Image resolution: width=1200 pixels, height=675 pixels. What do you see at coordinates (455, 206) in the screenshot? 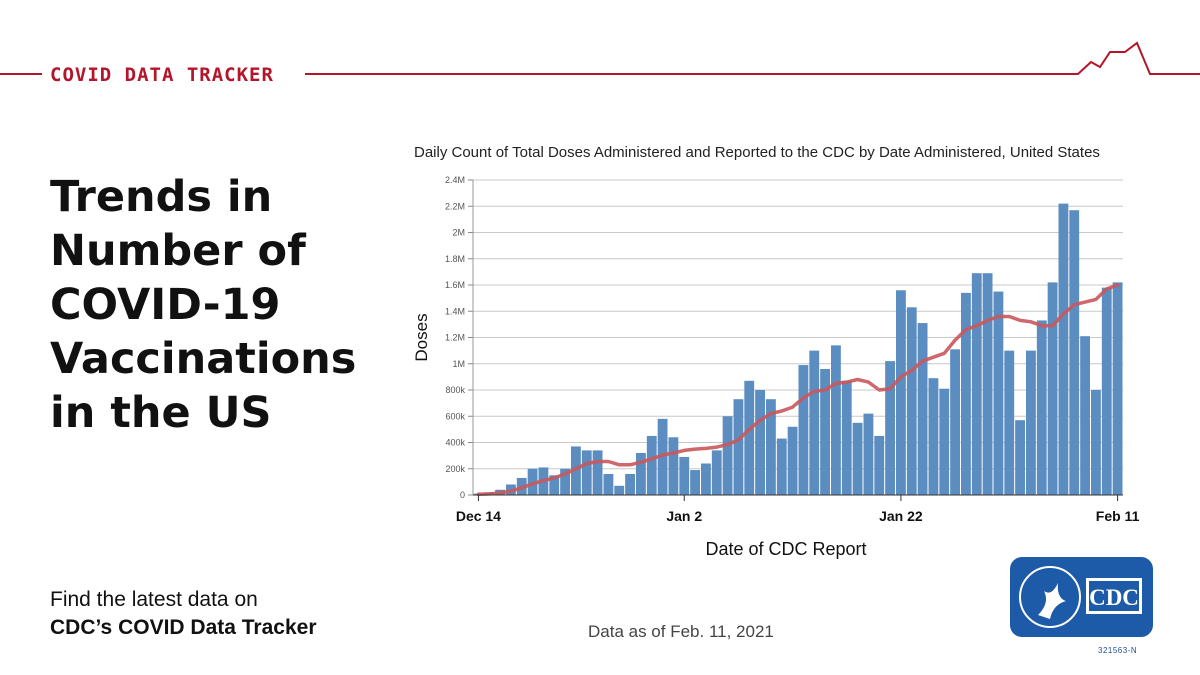
I see `y-tick-label: 2.2M` at bounding box center [455, 206].